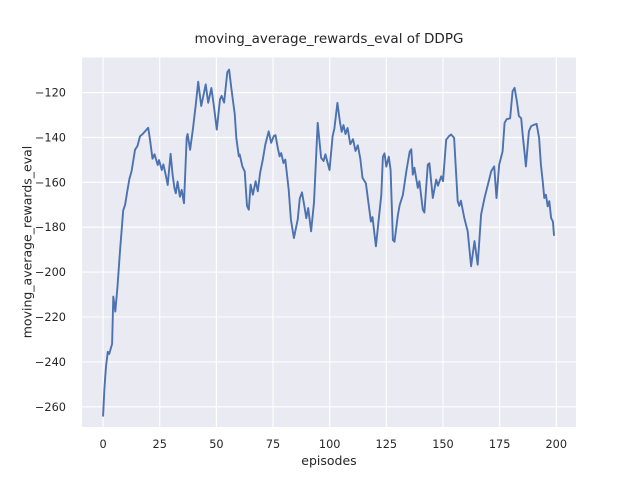 Image resolution: width=640 pixels, height=480 pixels. Describe the element at coordinates (102, 444) in the screenshot. I see `x-tick-label: 0` at that location.